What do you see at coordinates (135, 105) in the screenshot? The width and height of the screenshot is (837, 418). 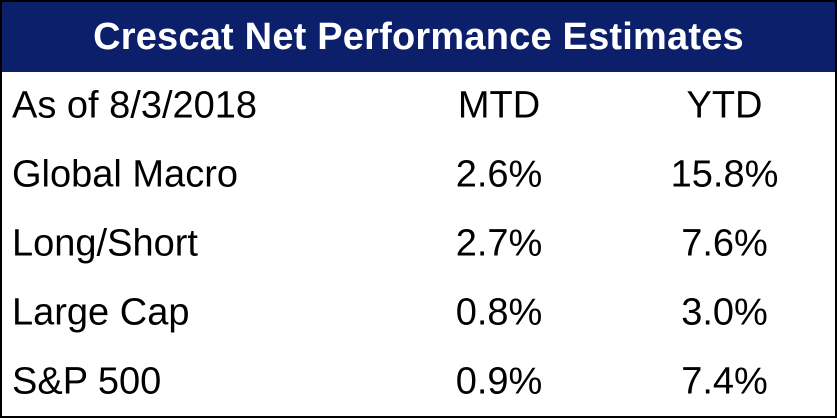 I see `as-of-date-label: As of 8/3/2018` at bounding box center [135, 105].